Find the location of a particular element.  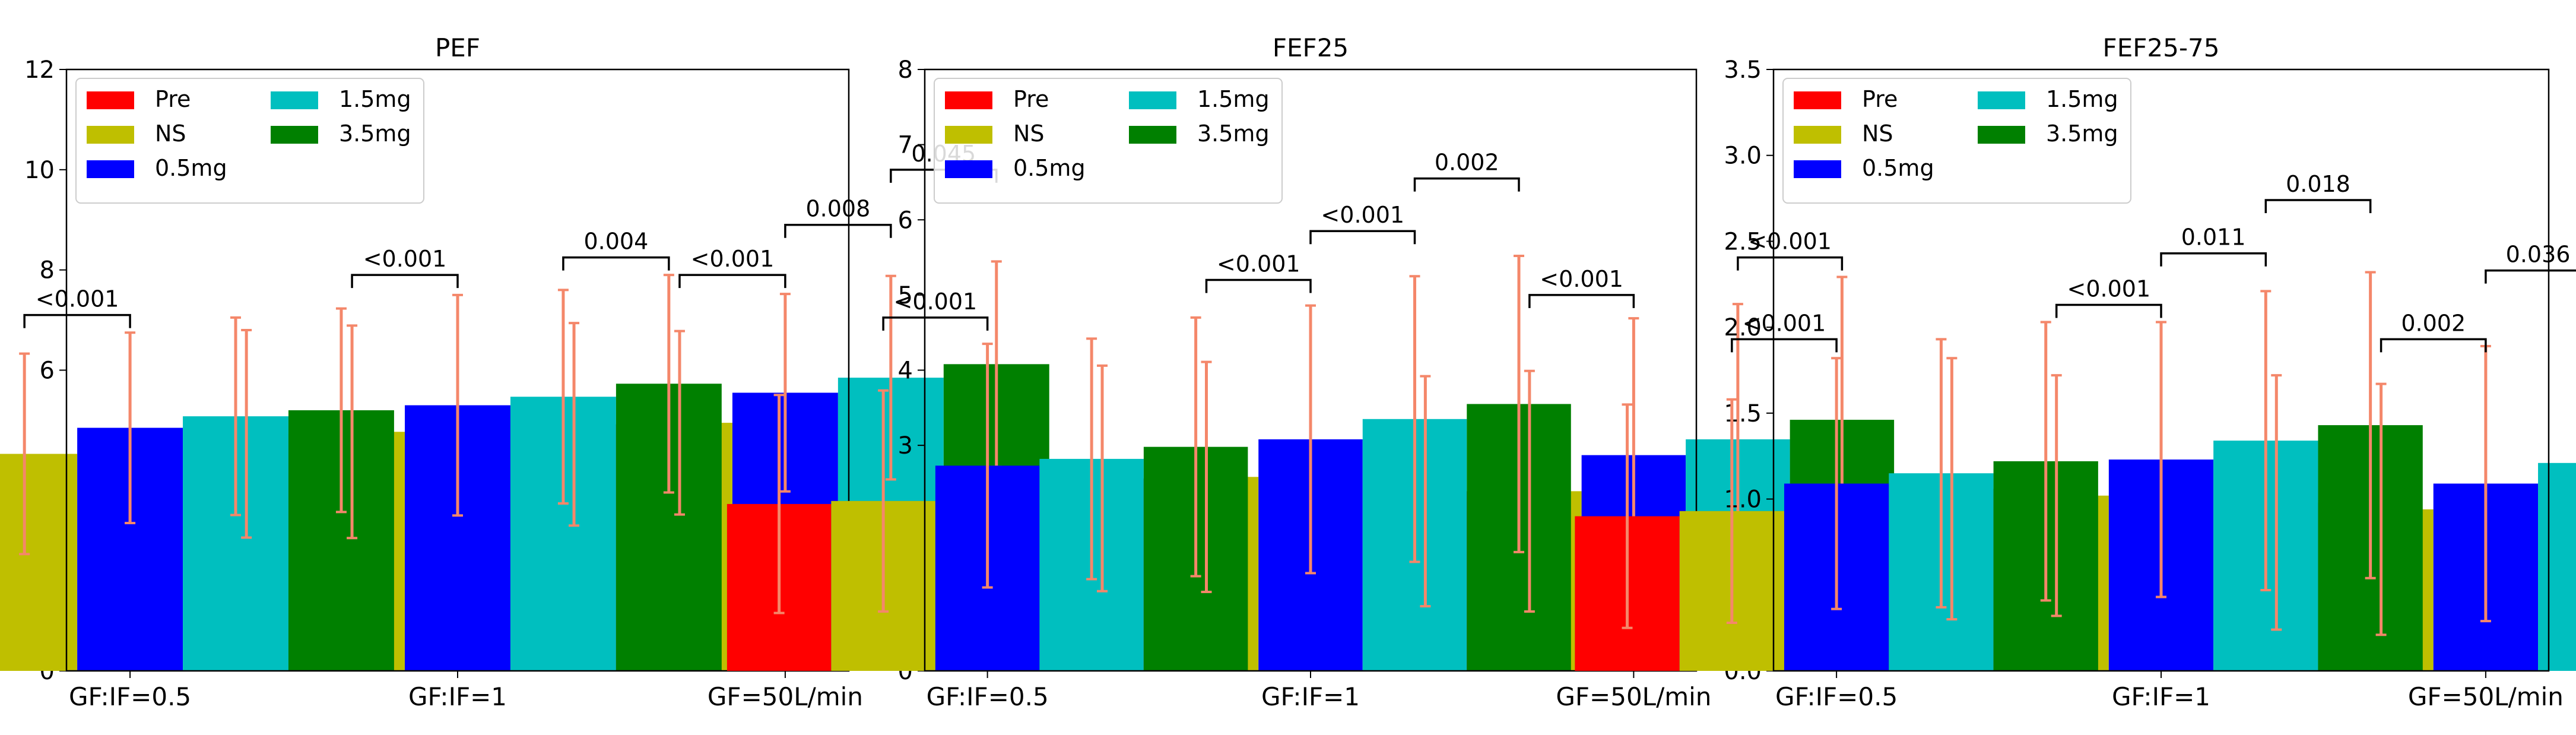

y-tick-label: 1.5 is located at coordinates (1743, 413).